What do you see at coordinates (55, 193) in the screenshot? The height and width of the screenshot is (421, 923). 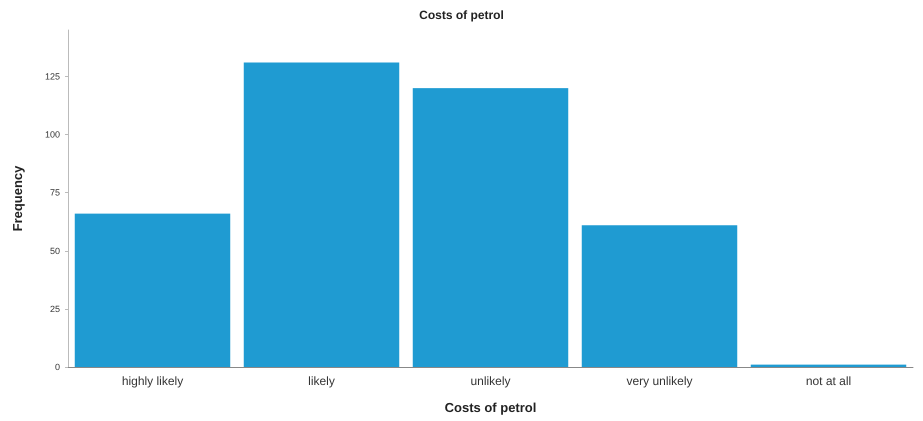 I see `y-tick-label: 75` at bounding box center [55, 193].